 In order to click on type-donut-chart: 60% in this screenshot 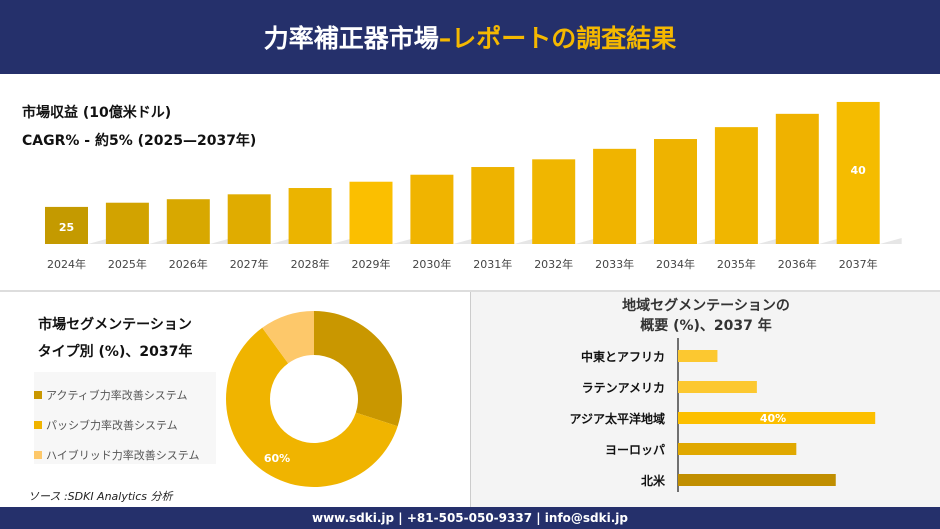, I will do `click(314, 399)`.